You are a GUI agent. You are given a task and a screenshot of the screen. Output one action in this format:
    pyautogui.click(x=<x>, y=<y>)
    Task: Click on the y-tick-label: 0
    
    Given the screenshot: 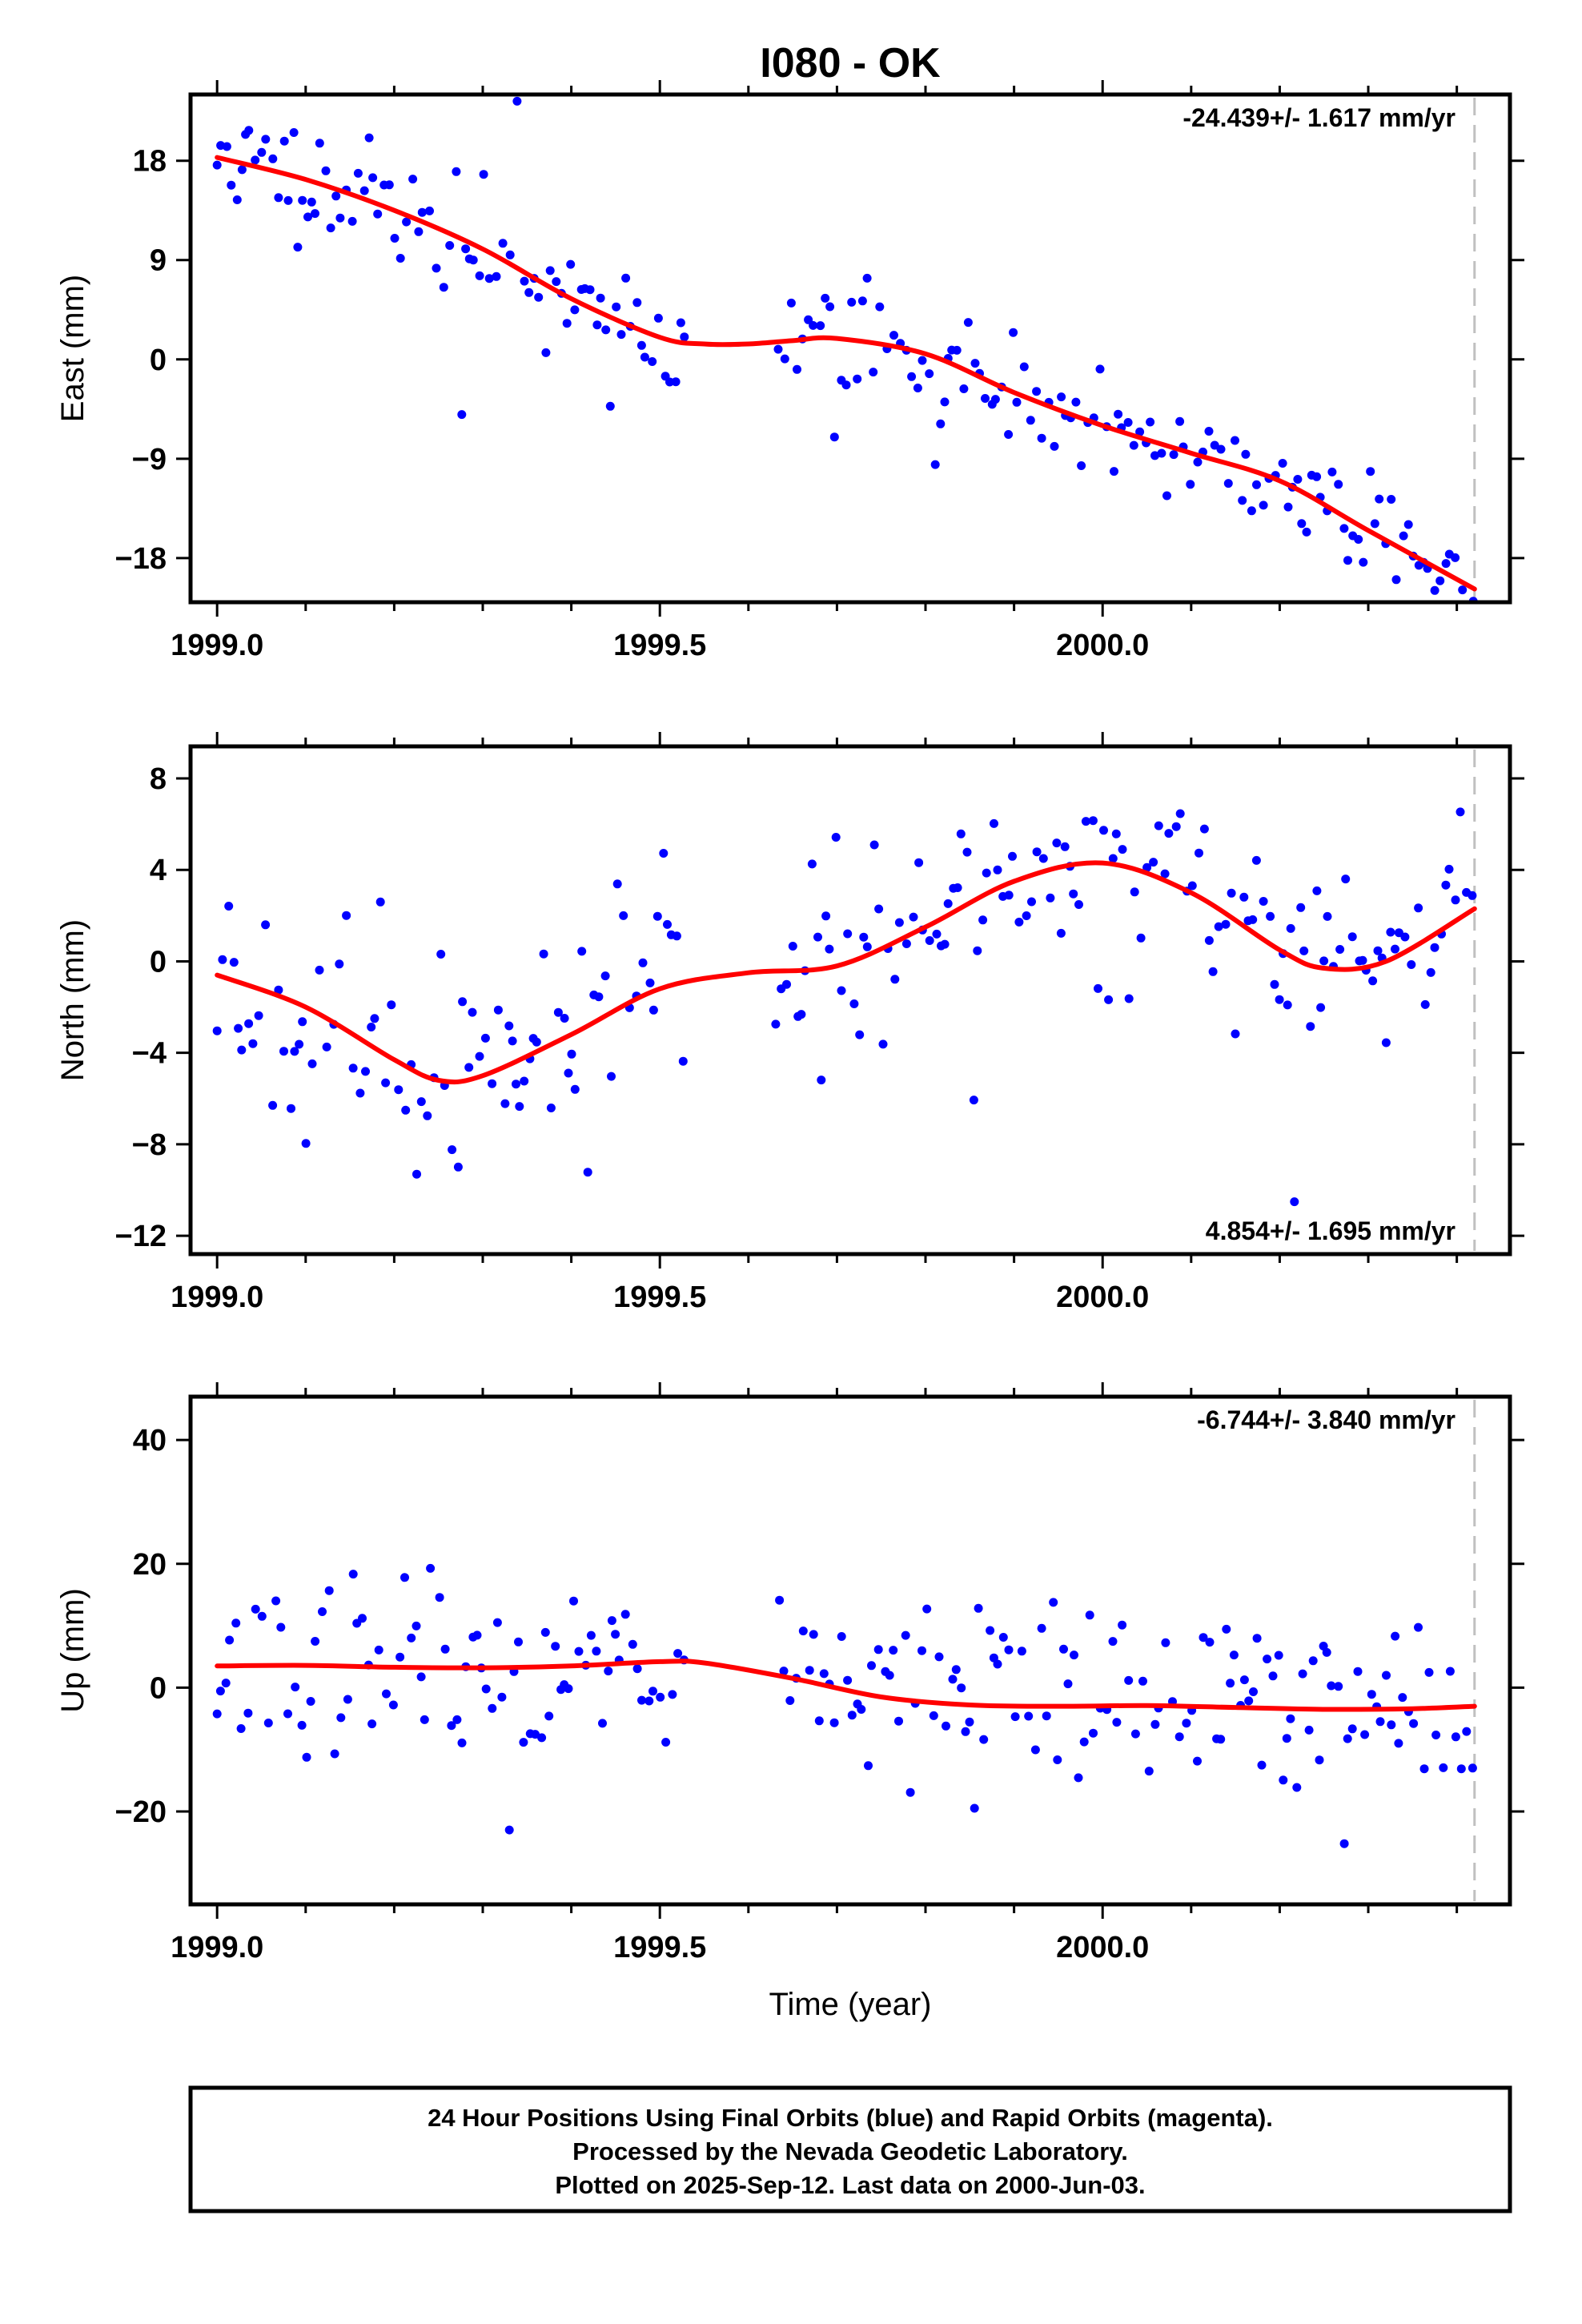 What is the action you would take?
    pyautogui.click(x=158, y=360)
    